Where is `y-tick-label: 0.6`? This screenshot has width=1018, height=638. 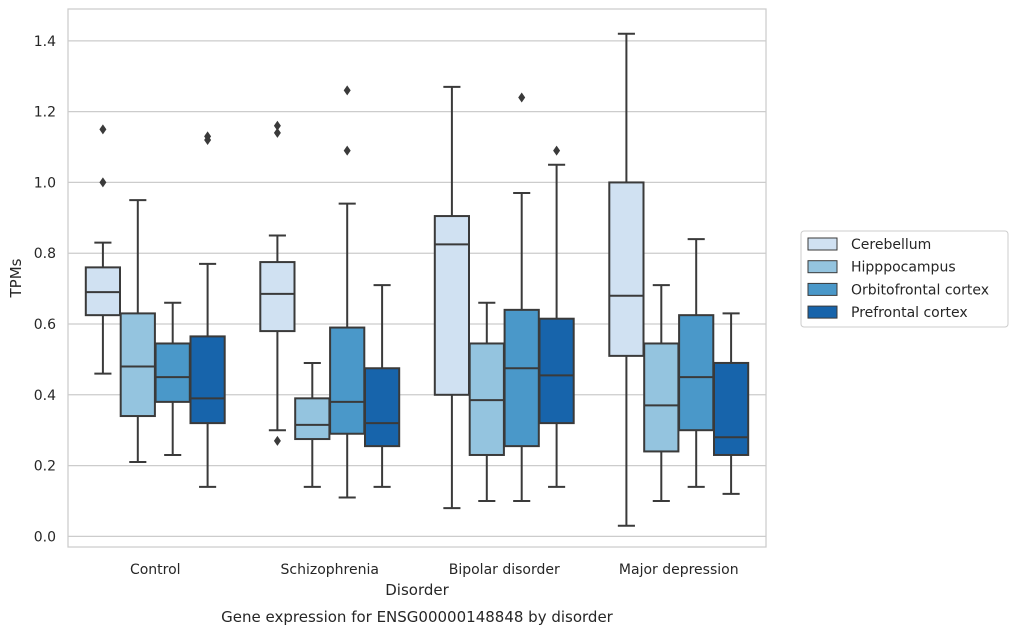
y-tick-label: 0.6 is located at coordinates (45, 325).